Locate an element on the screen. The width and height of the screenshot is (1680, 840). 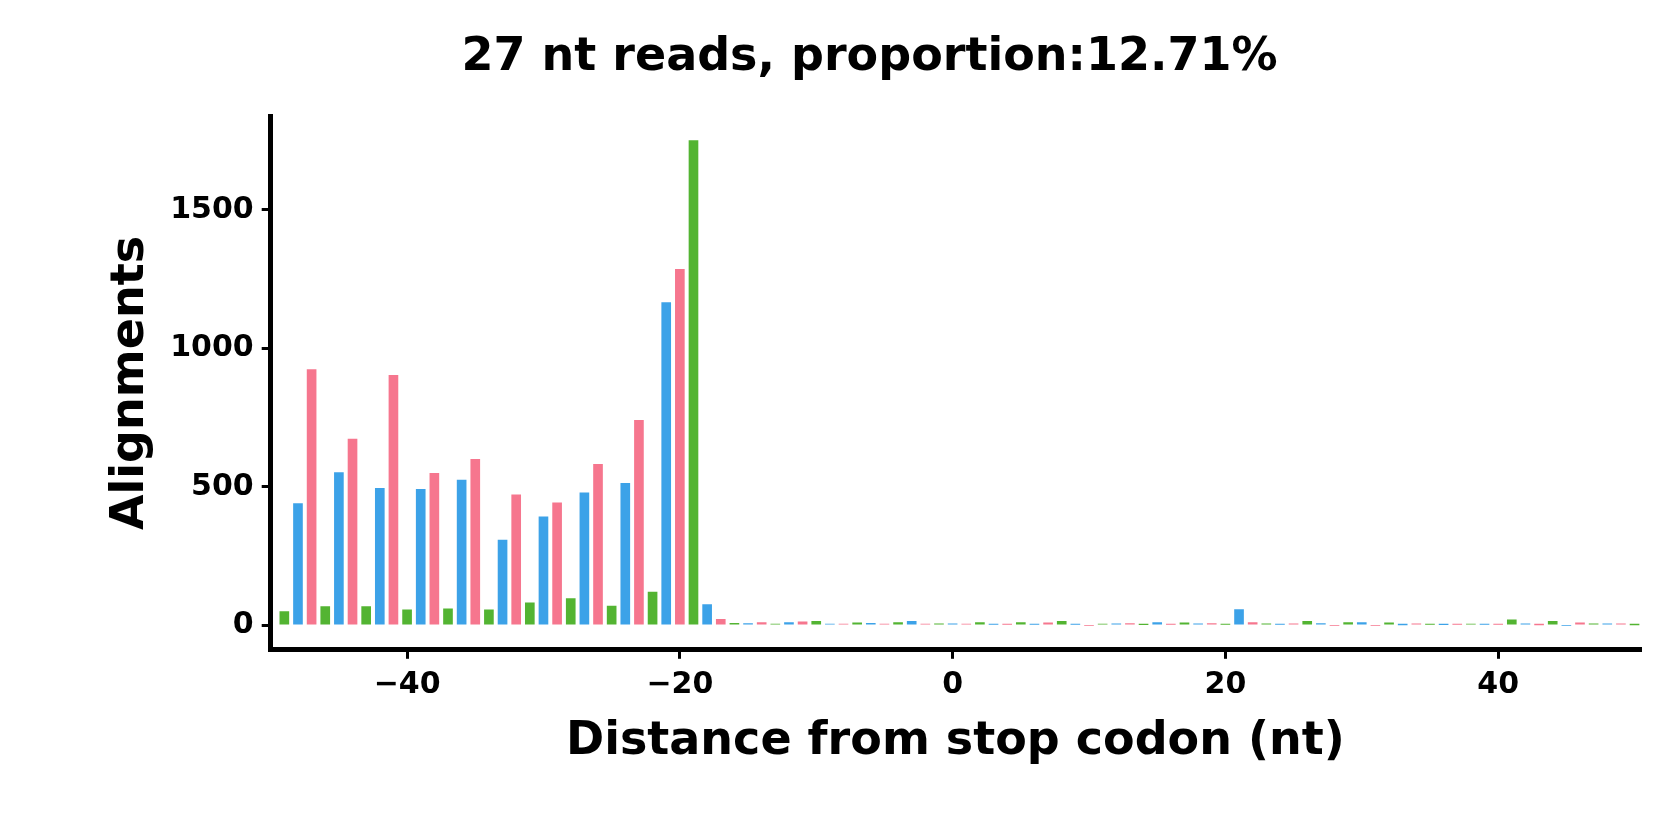
y-tick-label: 1000 is located at coordinates (212, 346).